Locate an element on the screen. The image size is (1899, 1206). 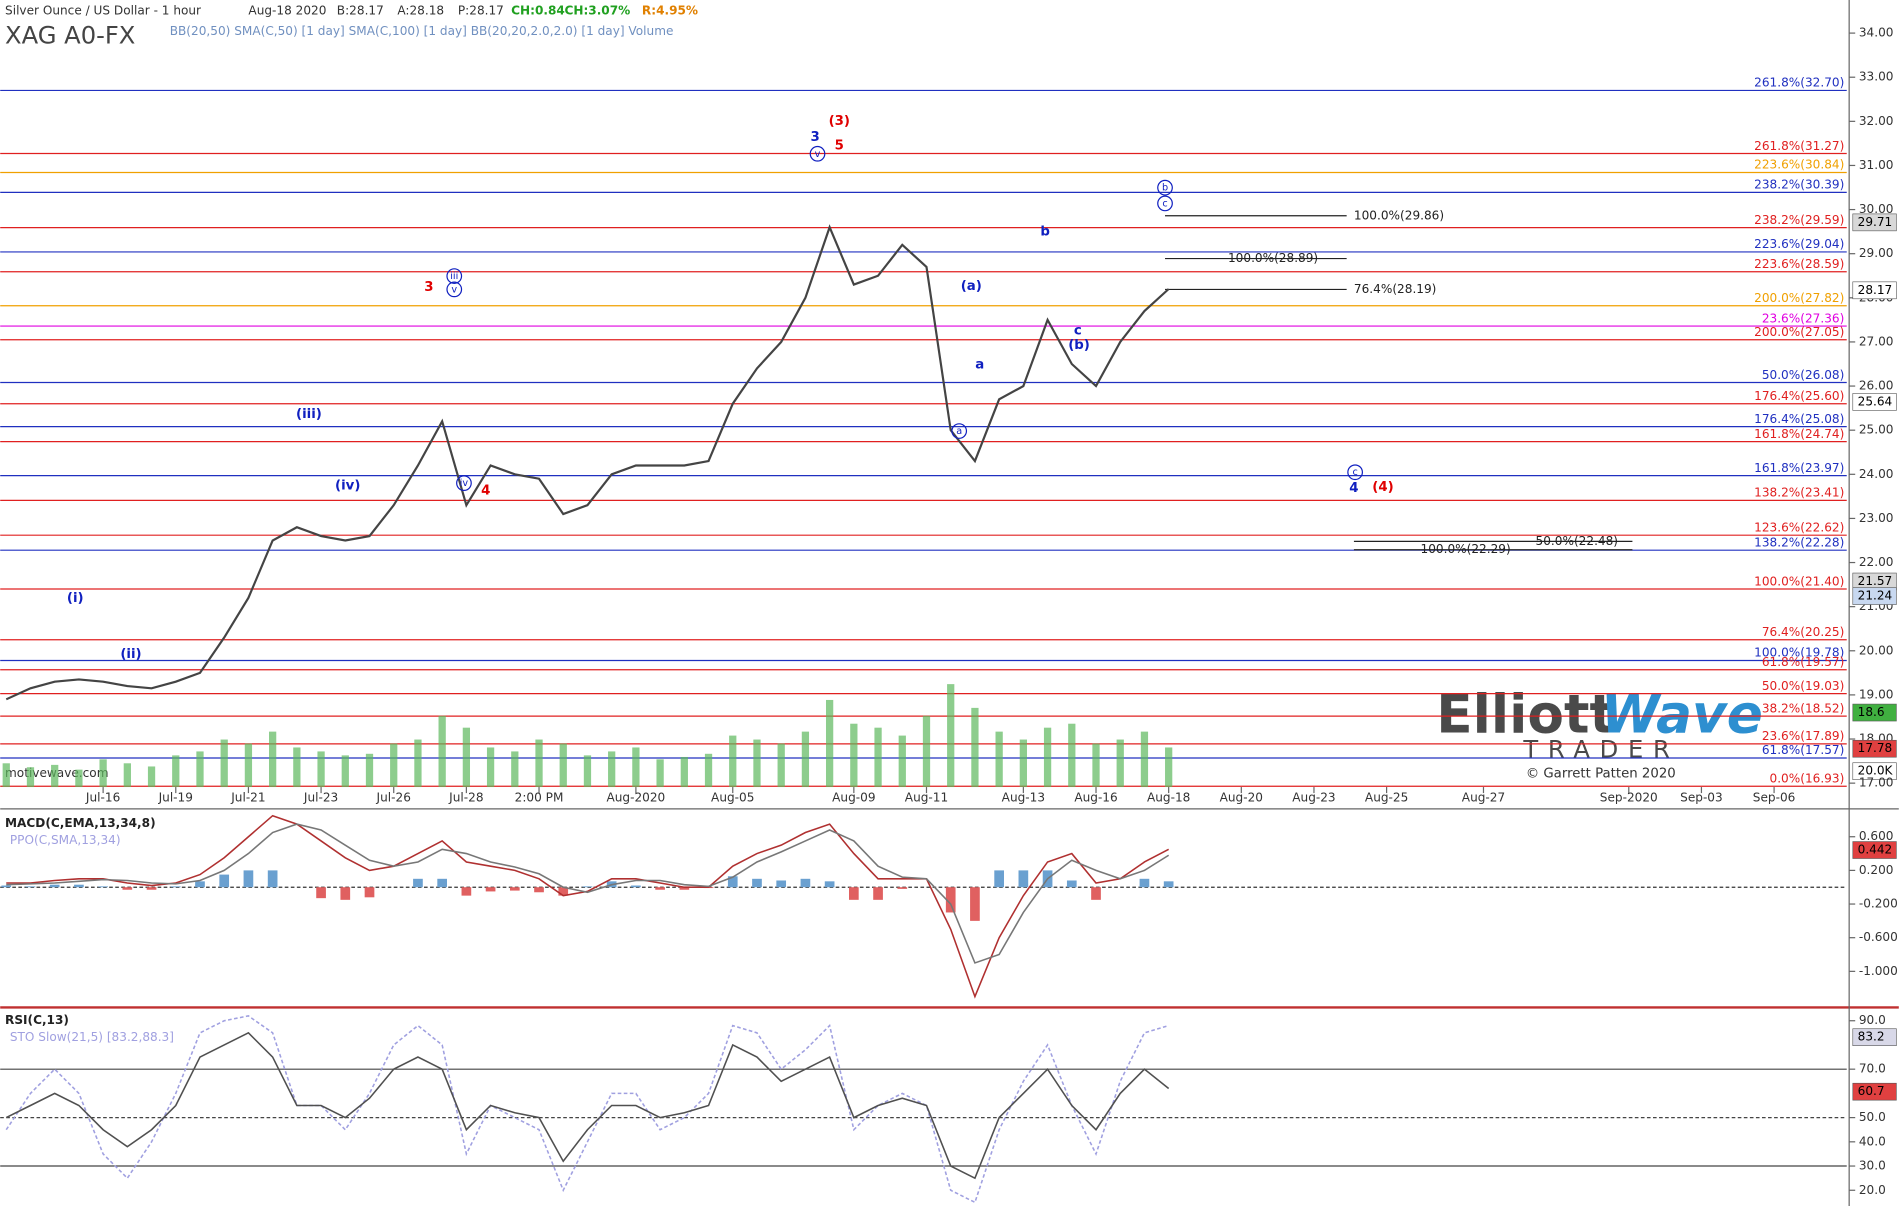
panel-title: RSI(C,13) is located at coordinates (37, 1020).